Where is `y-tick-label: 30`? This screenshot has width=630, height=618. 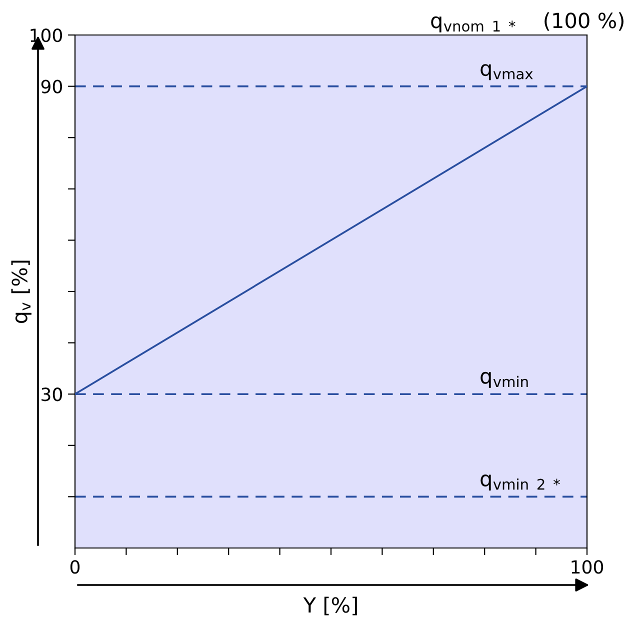 y-tick-label: 30 is located at coordinates (52, 395).